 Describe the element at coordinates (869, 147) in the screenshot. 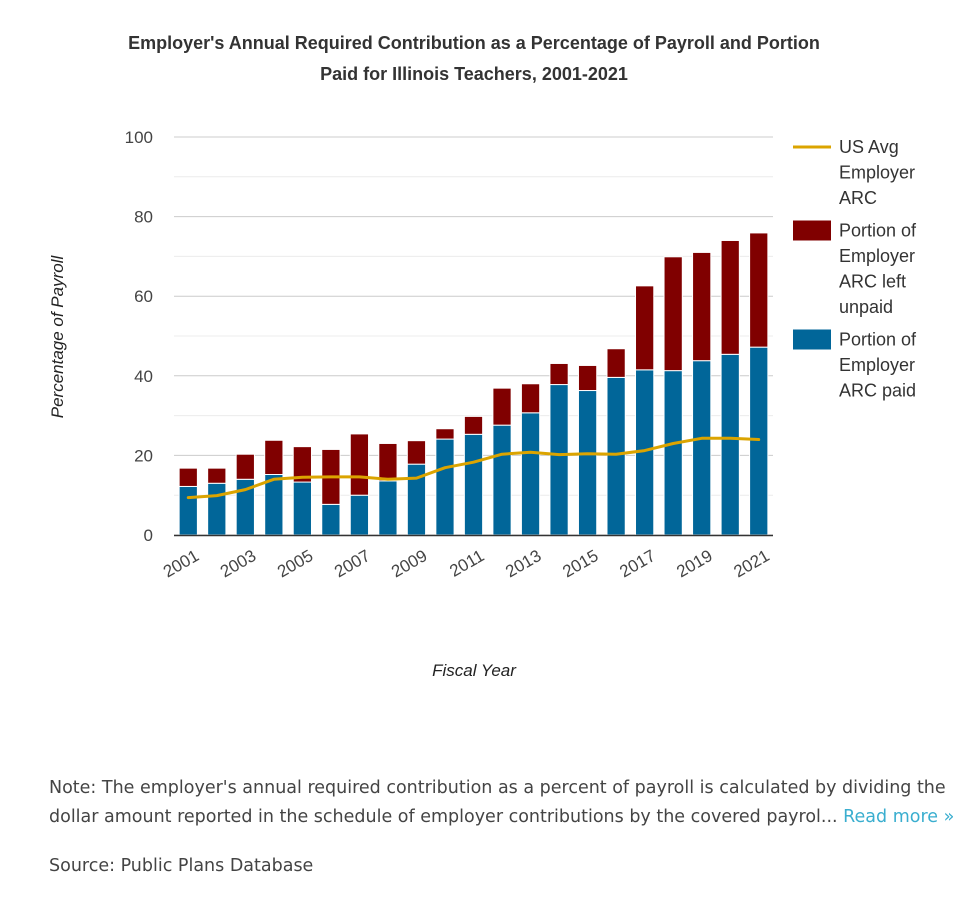

I see `legend-label: US Avg` at that location.